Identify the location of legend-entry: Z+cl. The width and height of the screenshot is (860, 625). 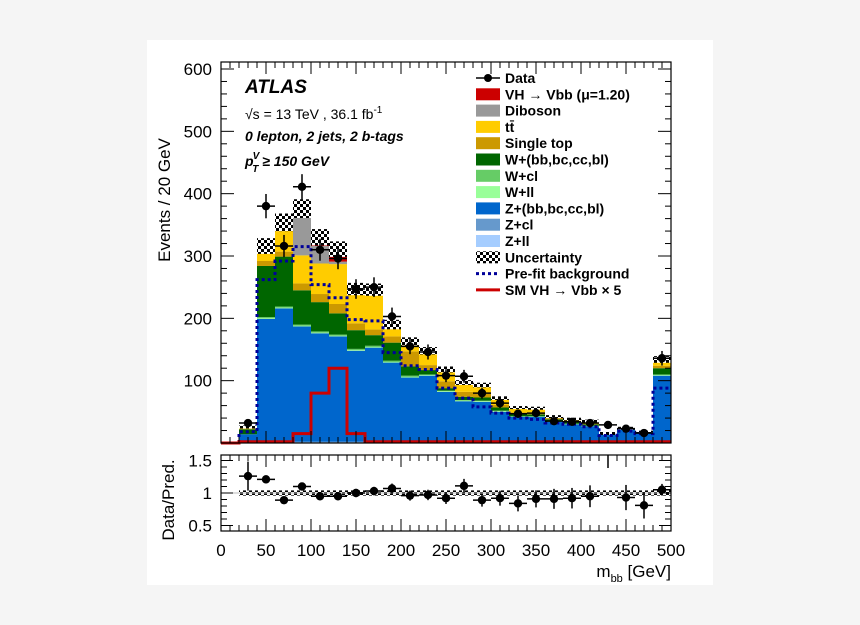
(504, 225).